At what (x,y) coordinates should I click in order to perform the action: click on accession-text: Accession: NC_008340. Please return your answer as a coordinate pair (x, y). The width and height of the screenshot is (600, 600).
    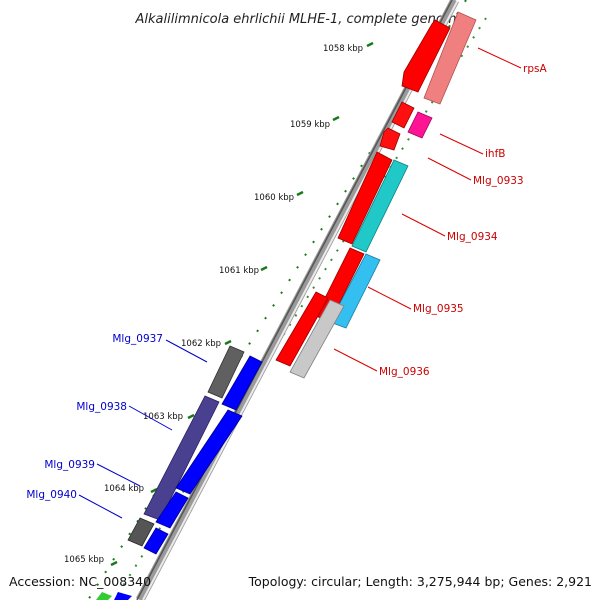
    Looking at the image, I should click on (80, 581).